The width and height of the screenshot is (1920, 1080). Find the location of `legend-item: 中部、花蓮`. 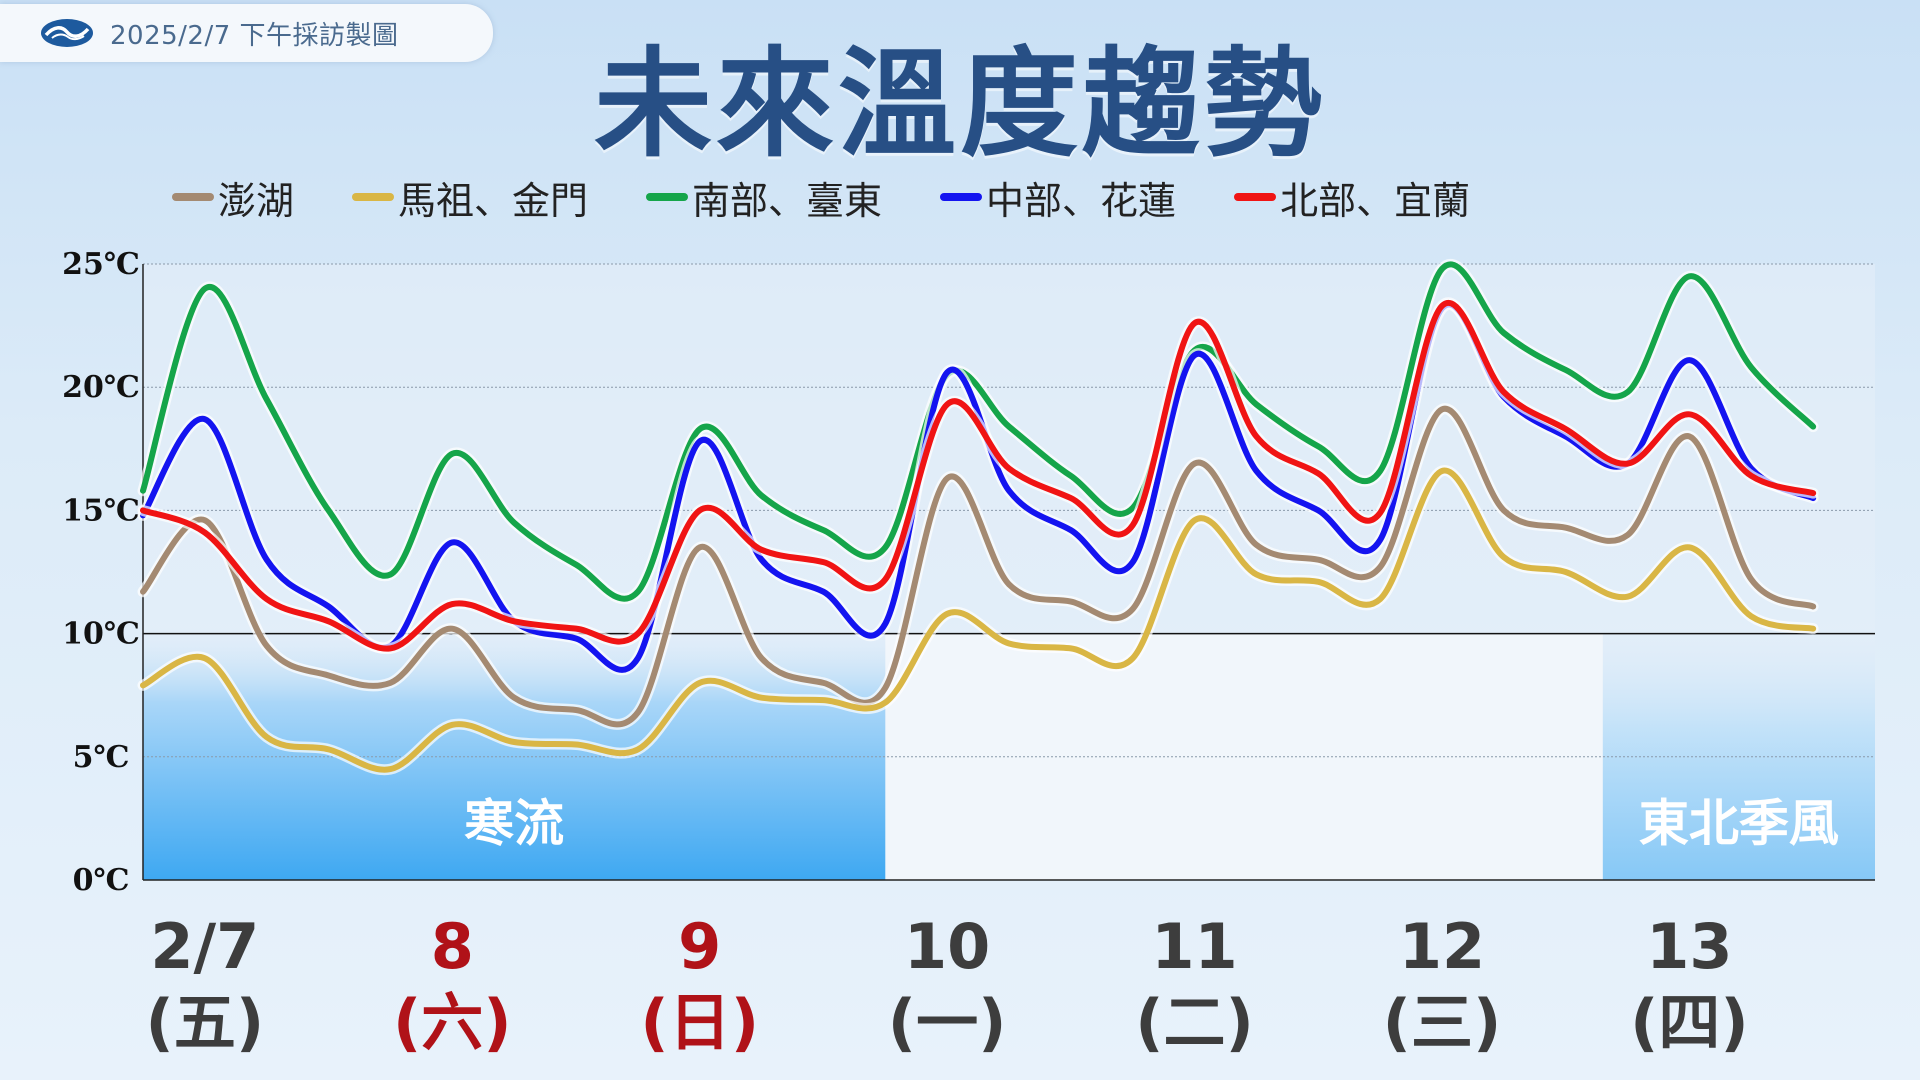

legend-item: 中部、花蓮 is located at coordinates (1058, 197).